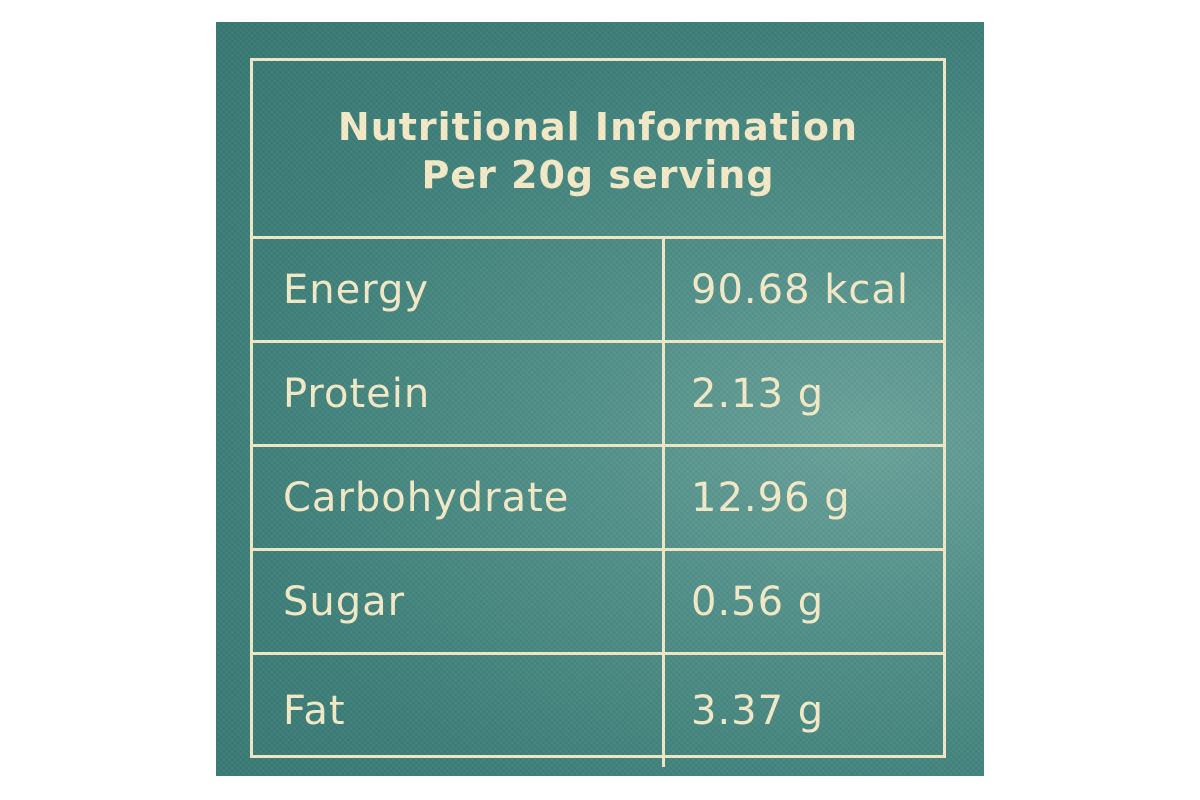 Image resolution: width=1200 pixels, height=800 pixels. Describe the element at coordinates (758, 711) in the screenshot. I see `nutrient-amount: 3.37 g` at that location.